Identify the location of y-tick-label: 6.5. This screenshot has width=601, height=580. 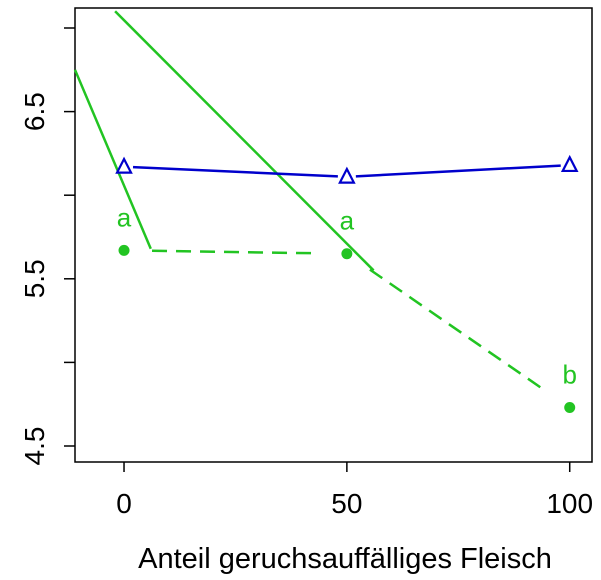
(34, 111).